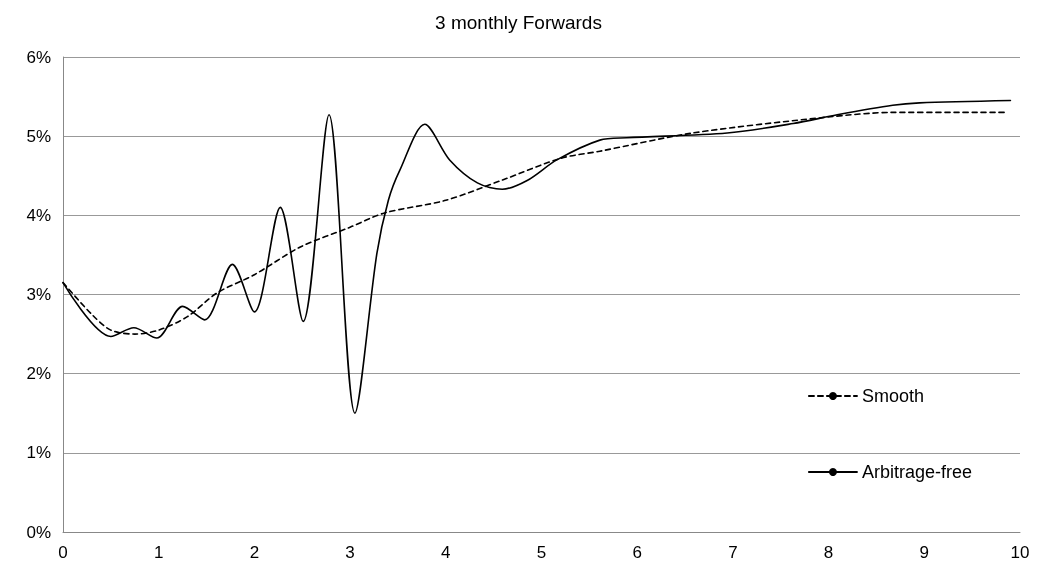  Describe the element at coordinates (541, 552) in the screenshot. I see `x-tick-label: 5` at that location.